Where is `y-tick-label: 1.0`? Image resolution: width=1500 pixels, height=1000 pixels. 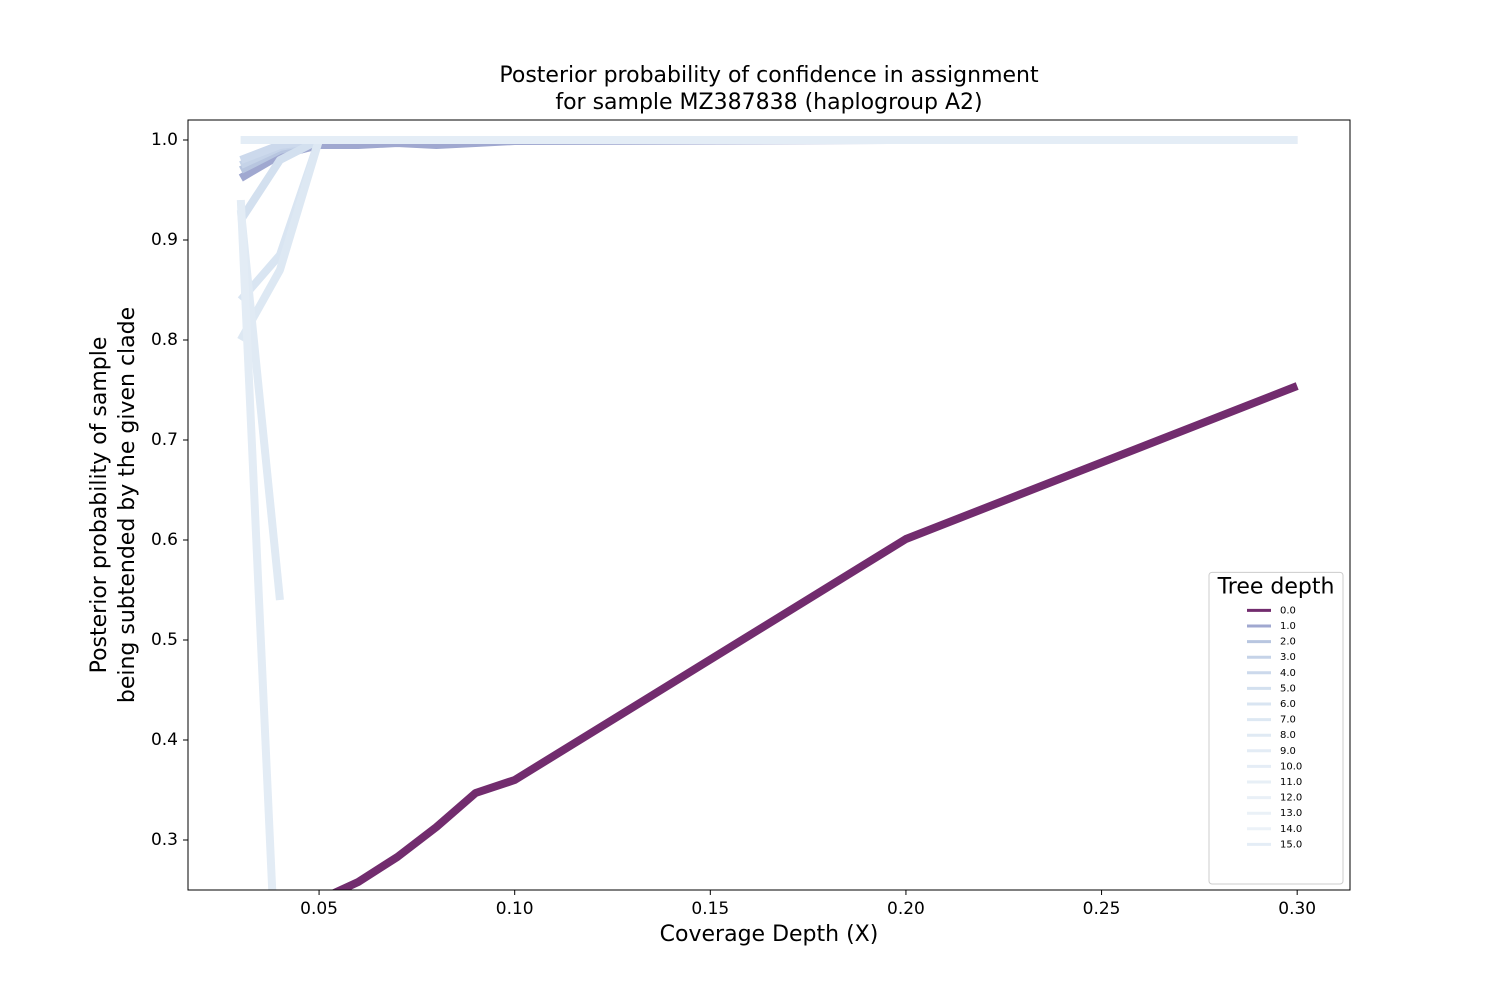 y-tick-label: 1.0 is located at coordinates (164, 140).